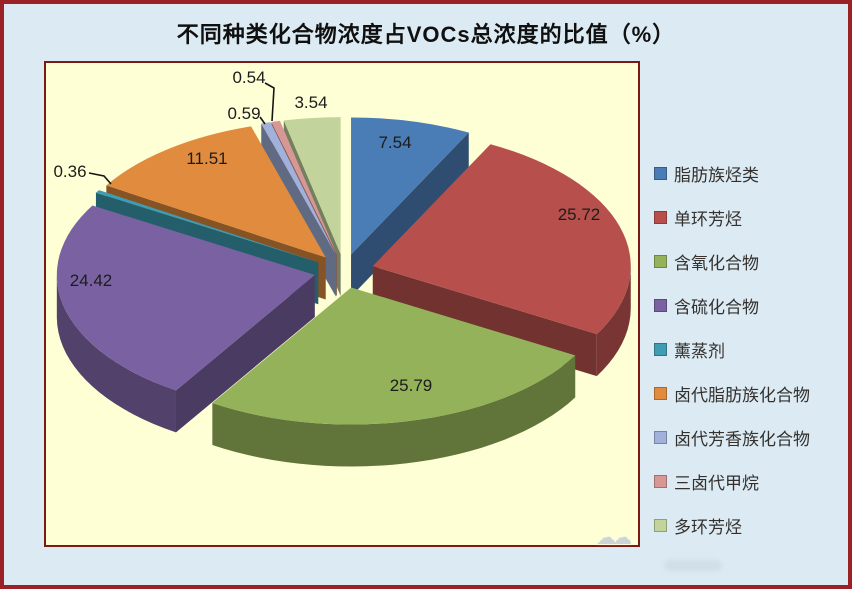  I want to click on legend-item: 三卤代甲烷, so click(732, 481).